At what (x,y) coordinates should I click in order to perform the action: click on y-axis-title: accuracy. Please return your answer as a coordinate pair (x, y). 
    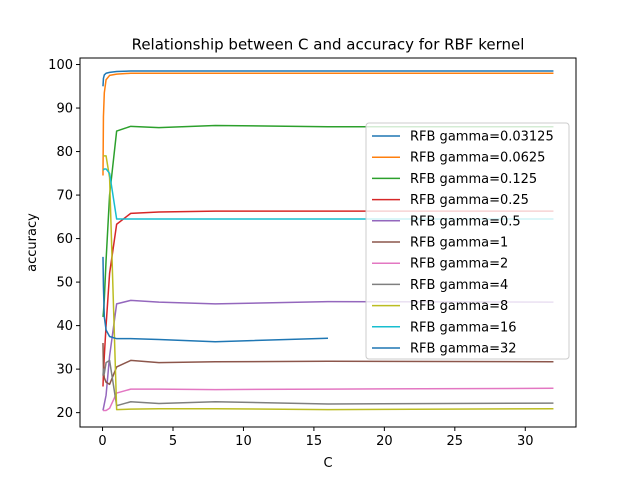
    Looking at the image, I should click on (32, 242).